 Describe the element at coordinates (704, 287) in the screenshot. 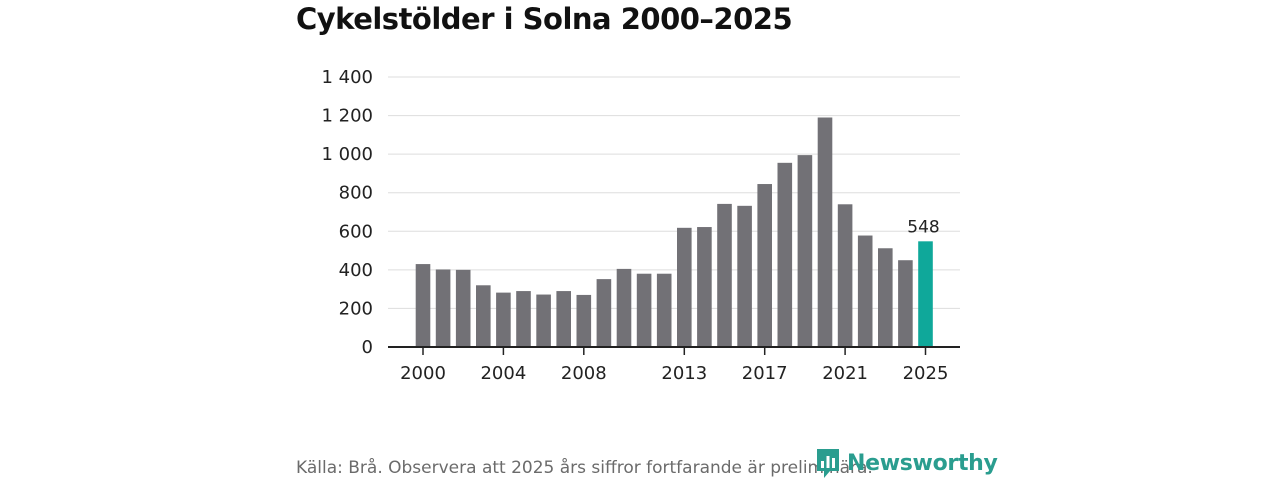

I see `bar-2014` at that location.